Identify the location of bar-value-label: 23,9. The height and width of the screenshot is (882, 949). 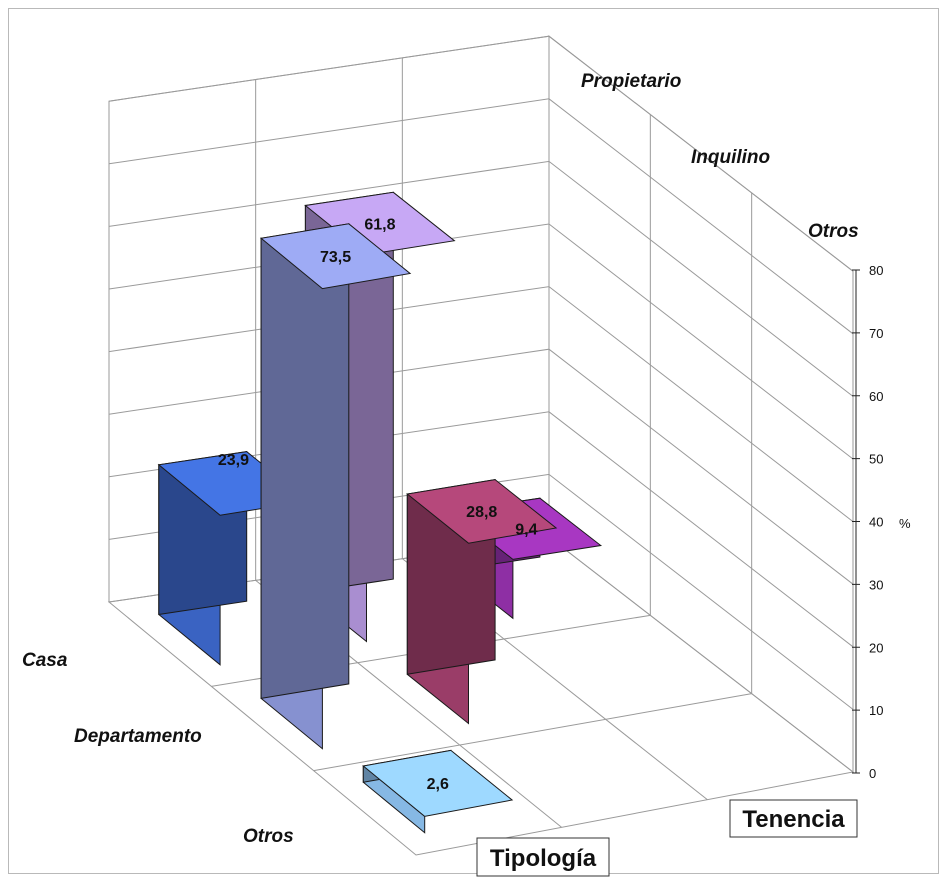
(233, 460).